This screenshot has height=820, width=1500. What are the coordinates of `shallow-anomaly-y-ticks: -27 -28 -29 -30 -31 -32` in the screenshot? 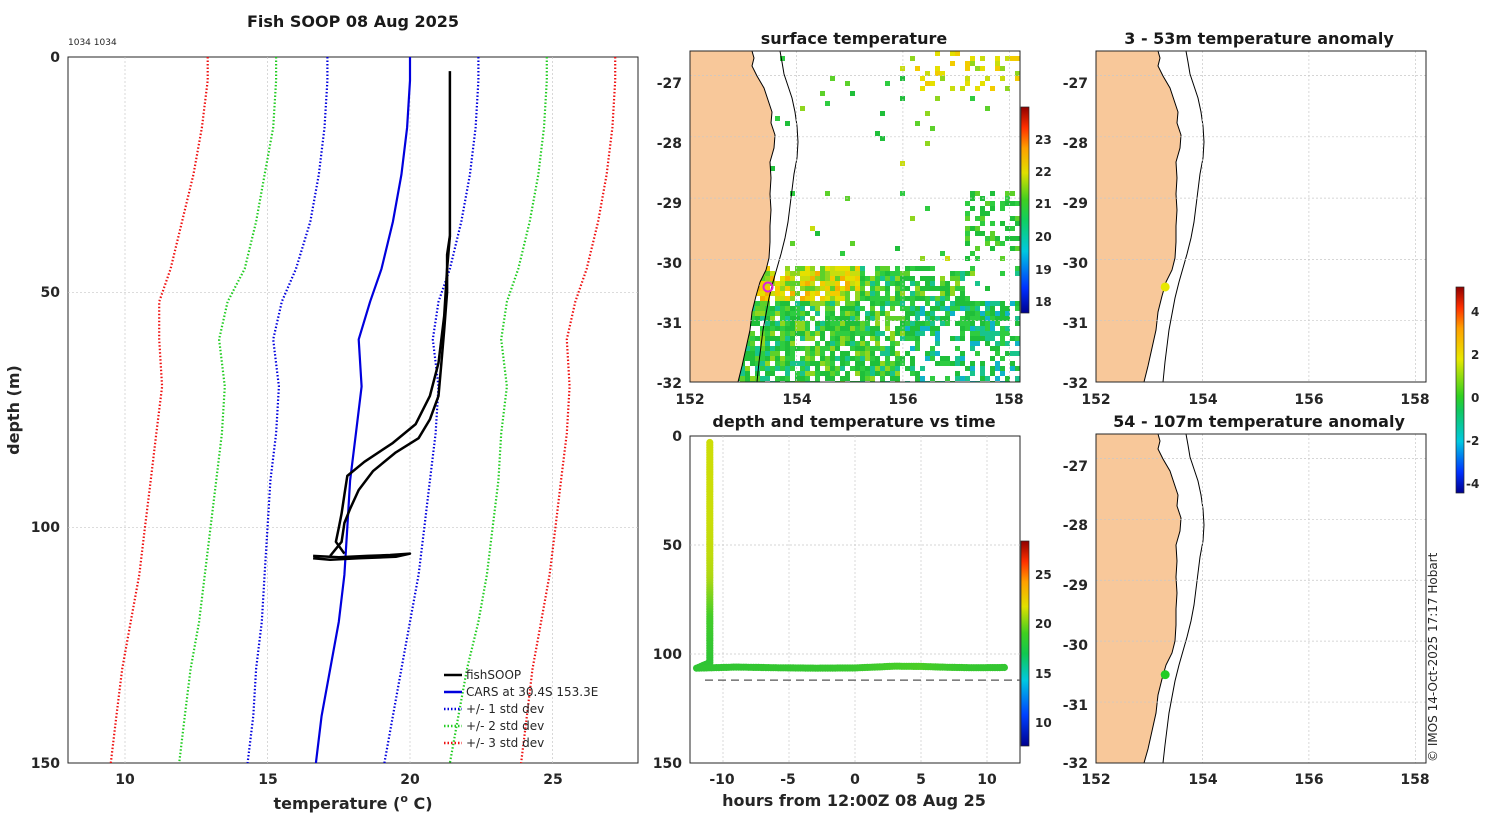 It's located at (1076, 234).